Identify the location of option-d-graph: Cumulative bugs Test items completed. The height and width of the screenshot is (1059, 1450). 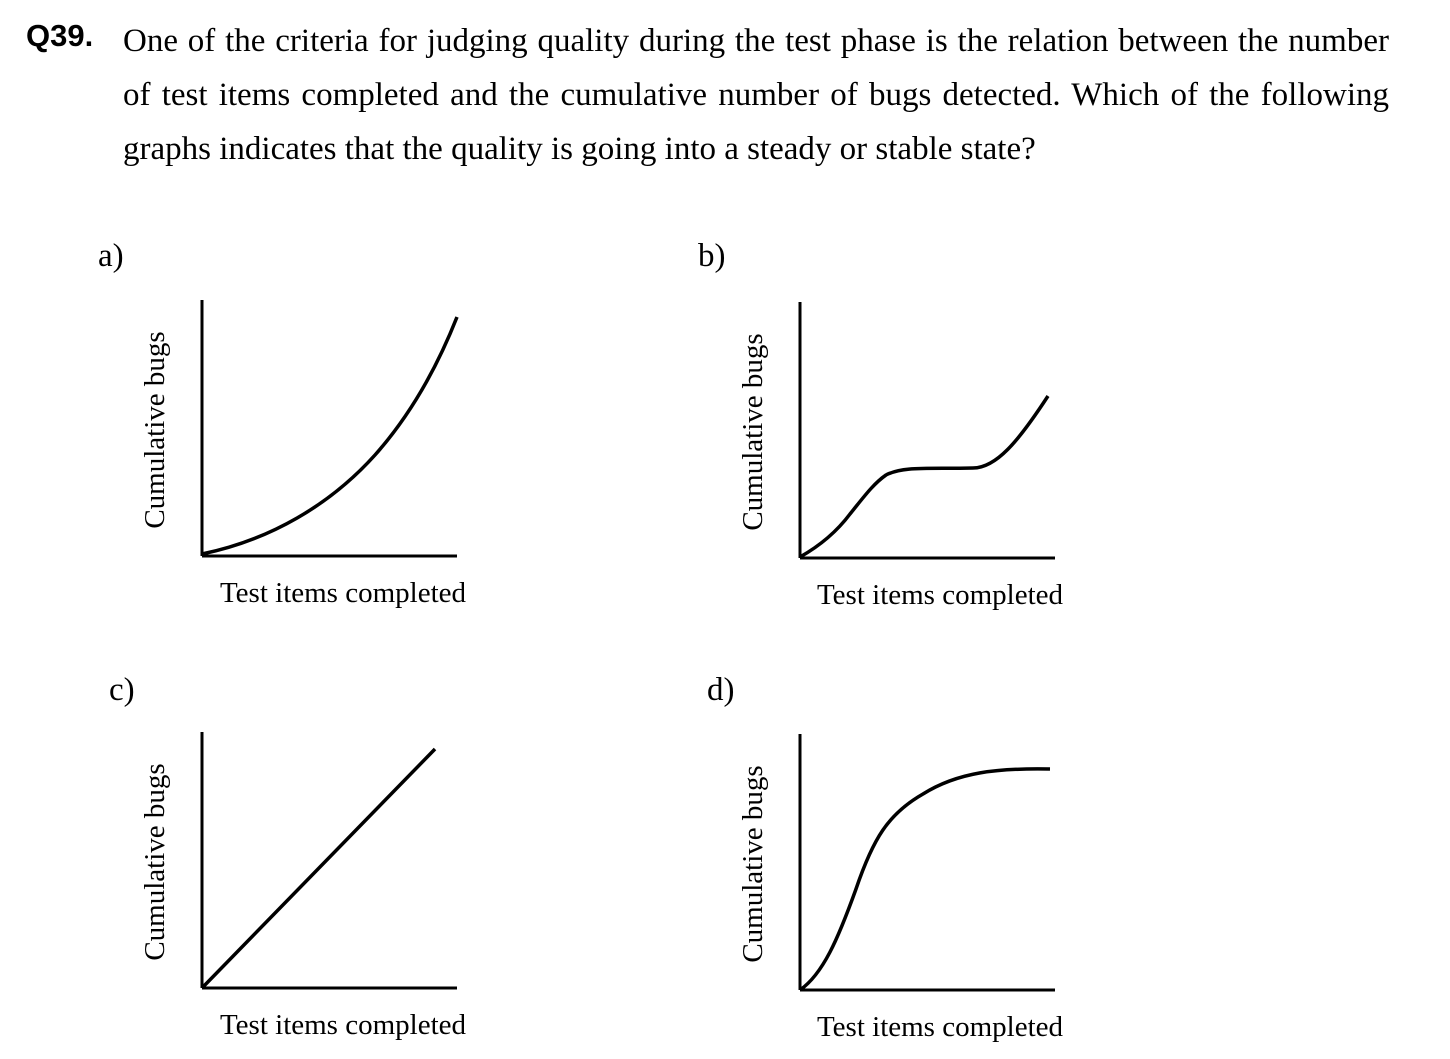
(903, 891).